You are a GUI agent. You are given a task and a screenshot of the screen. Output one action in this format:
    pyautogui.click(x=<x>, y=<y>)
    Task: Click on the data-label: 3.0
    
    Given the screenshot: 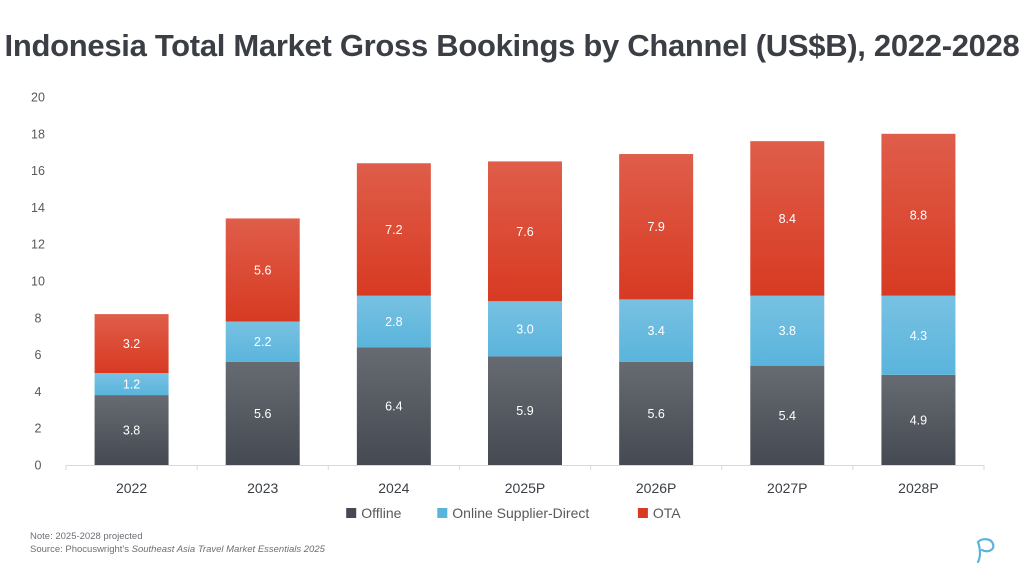 What is the action you would take?
    pyautogui.click(x=524, y=329)
    